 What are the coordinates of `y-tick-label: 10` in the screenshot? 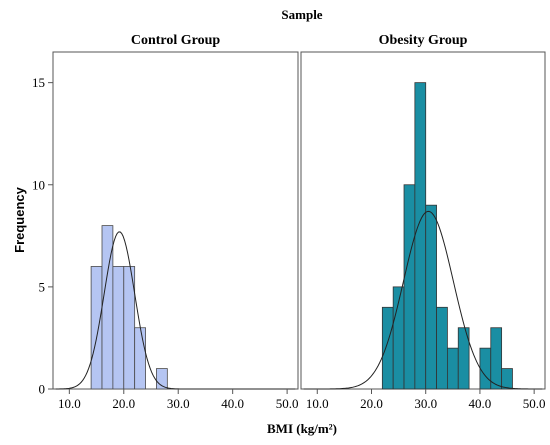 It's located at (38, 184).